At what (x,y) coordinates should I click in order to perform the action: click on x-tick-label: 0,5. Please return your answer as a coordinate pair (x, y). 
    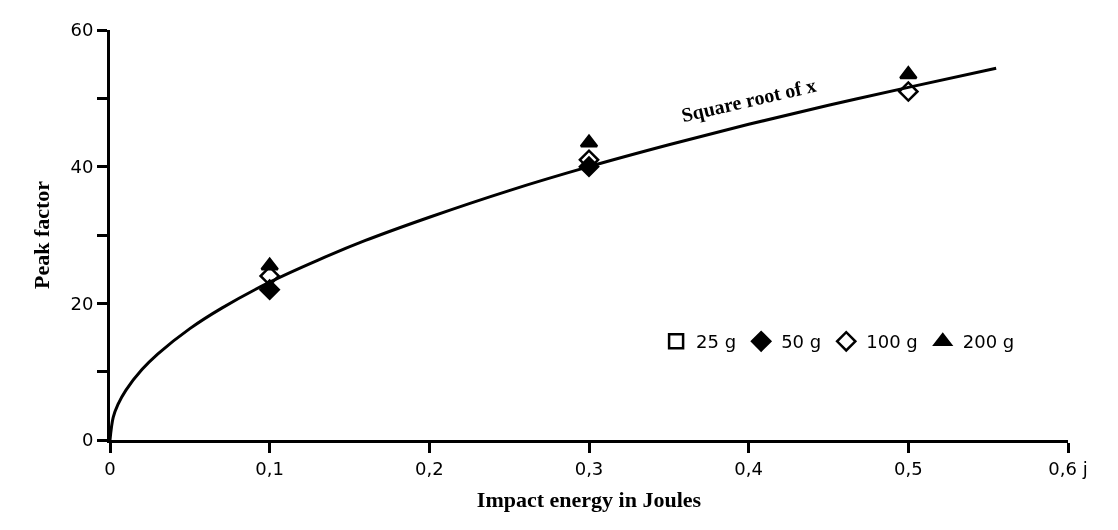
    Looking at the image, I should click on (908, 468).